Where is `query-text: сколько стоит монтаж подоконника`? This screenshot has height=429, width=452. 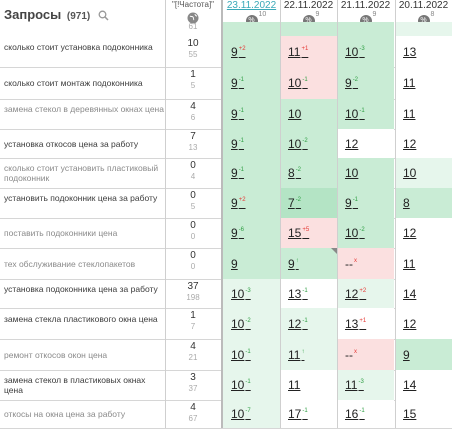
query-text: сколько стоит монтаж подоконника is located at coordinates (73, 83).